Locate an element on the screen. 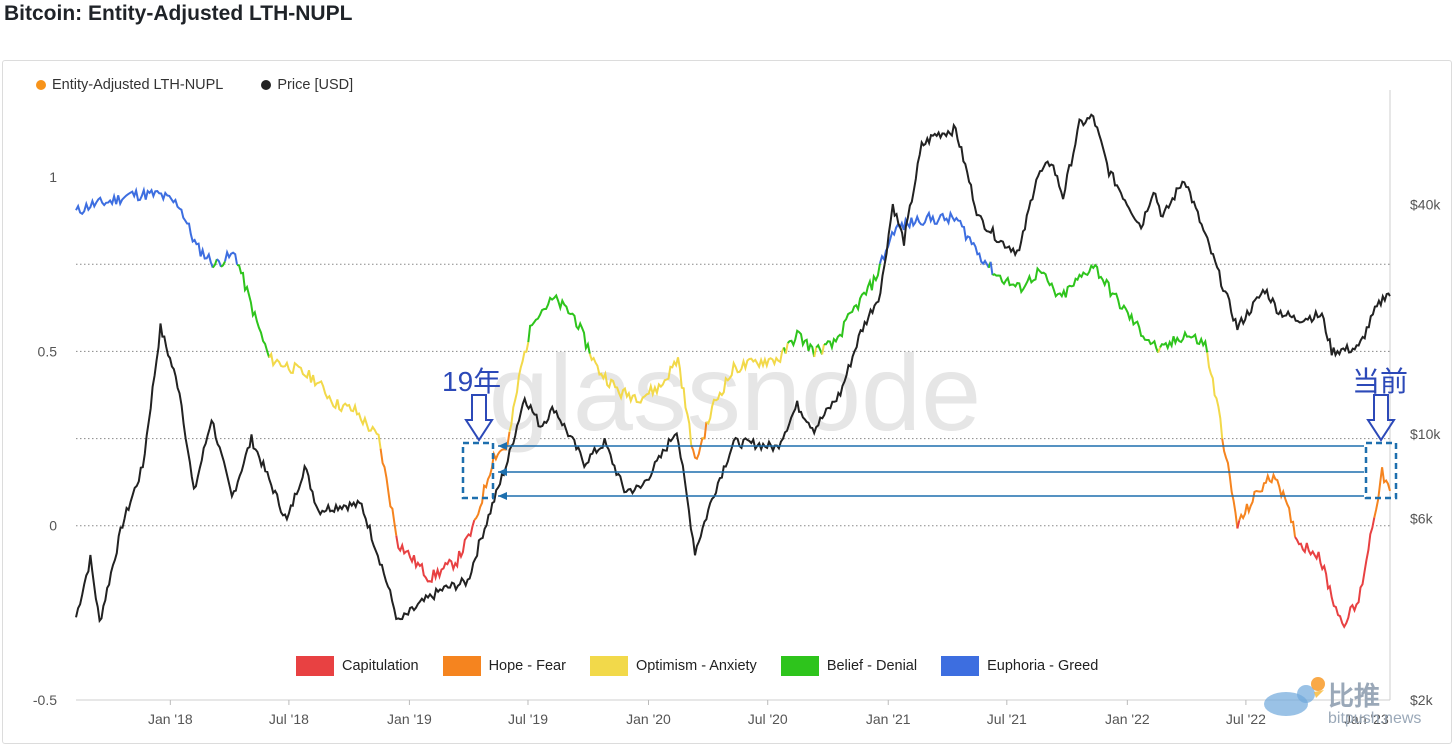 This screenshot has width=1454, height=748. x-tick-label: Jan '20 is located at coordinates (648, 719).